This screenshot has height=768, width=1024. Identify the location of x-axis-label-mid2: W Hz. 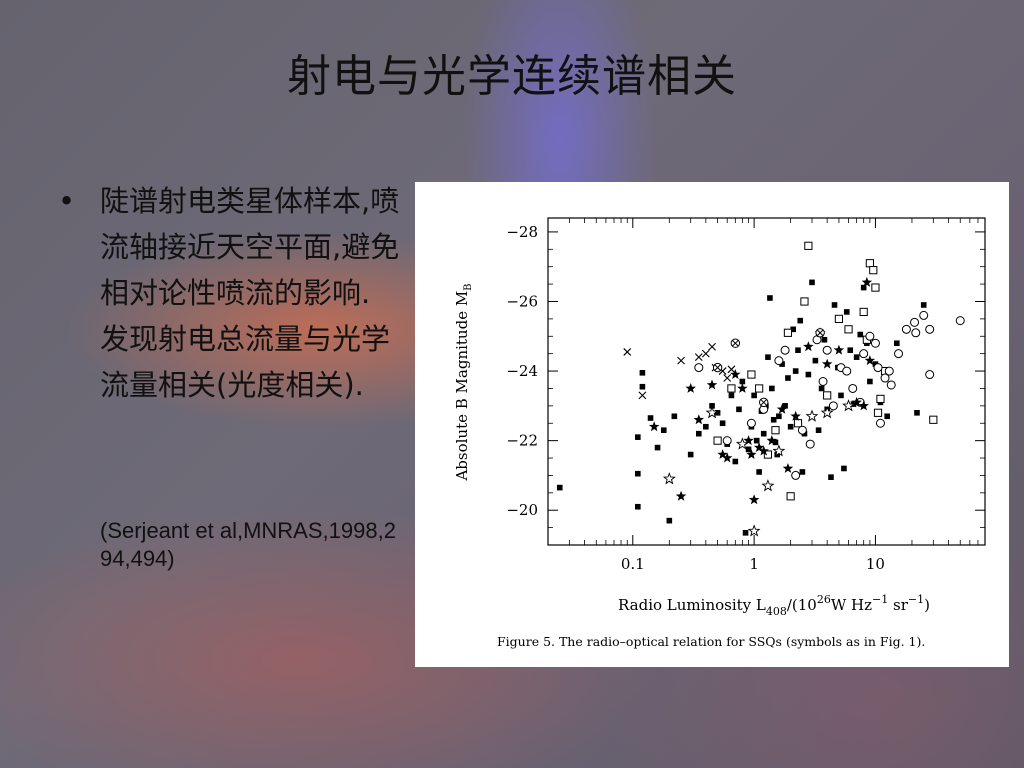
(851, 605).